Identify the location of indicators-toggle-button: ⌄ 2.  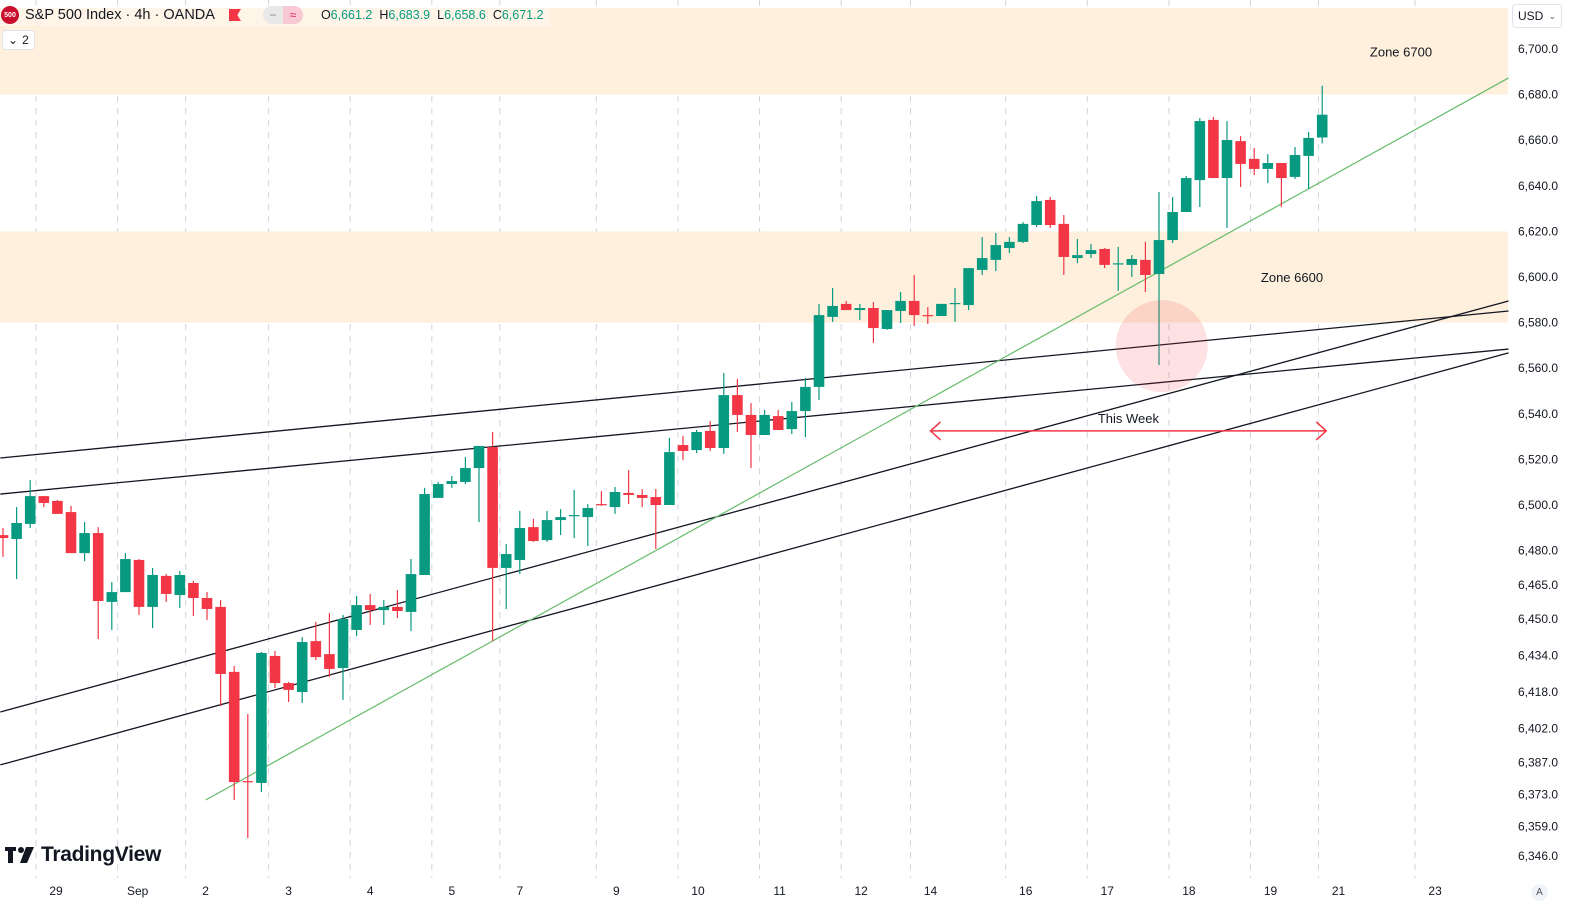
(18, 40).